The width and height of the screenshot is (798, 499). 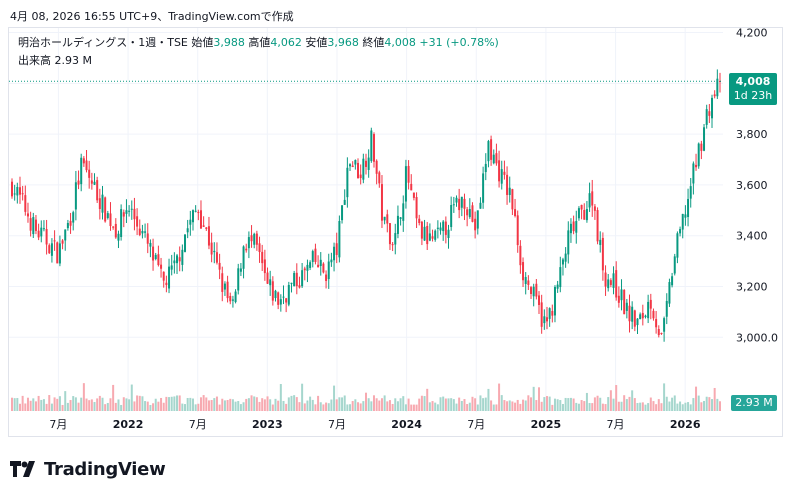 What do you see at coordinates (616, 424) in the screenshot?
I see `x-tick-label: 7月` at bounding box center [616, 424].